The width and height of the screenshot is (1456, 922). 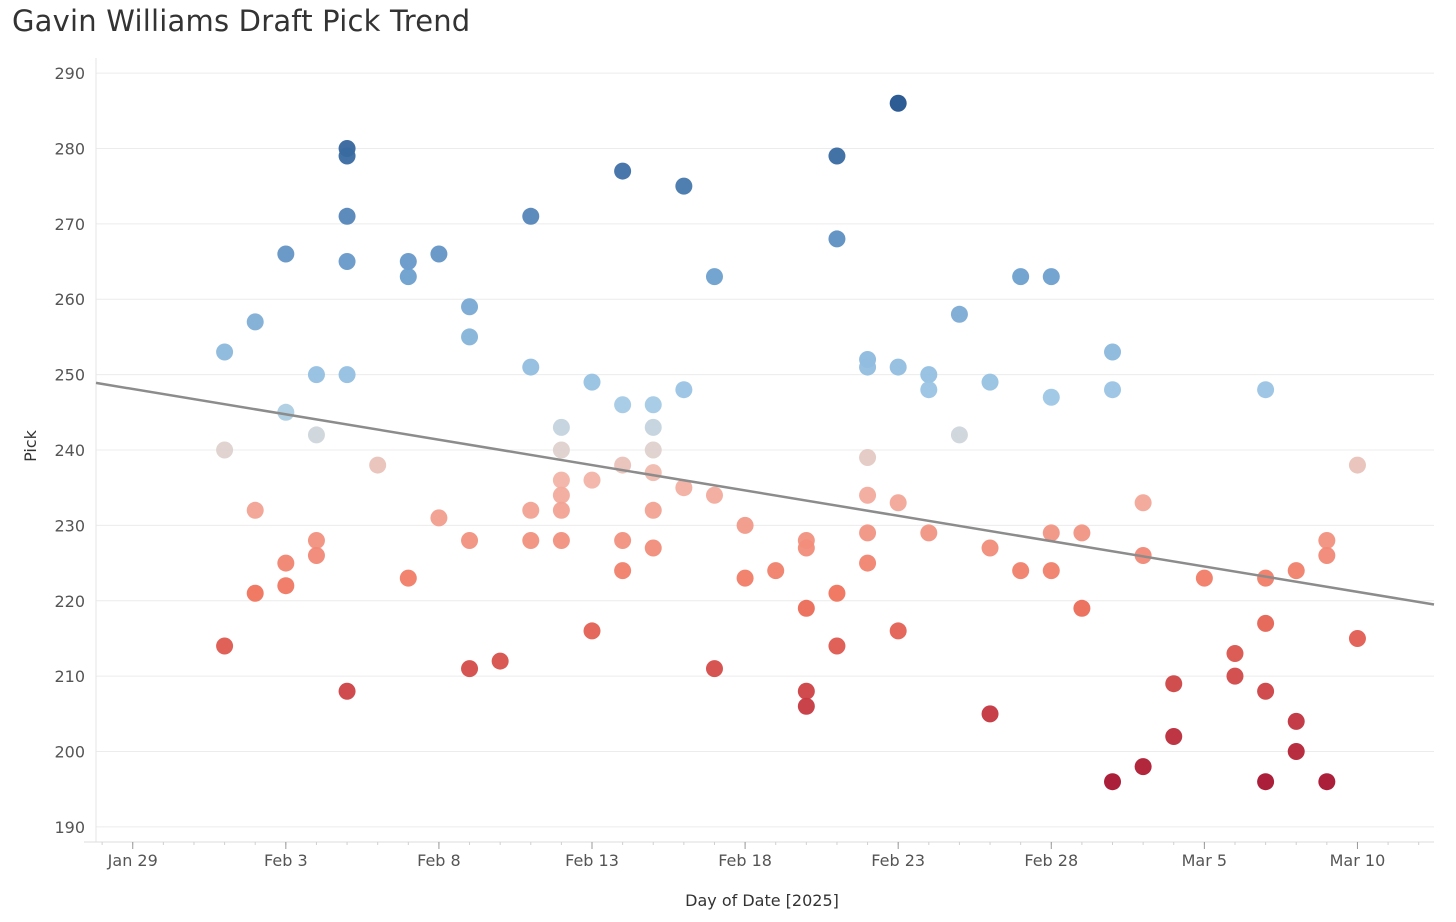 What do you see at coordinates (69, 601) in the screenshot?
I see `y-tick-label: 220` at bounding box center [69, 601].